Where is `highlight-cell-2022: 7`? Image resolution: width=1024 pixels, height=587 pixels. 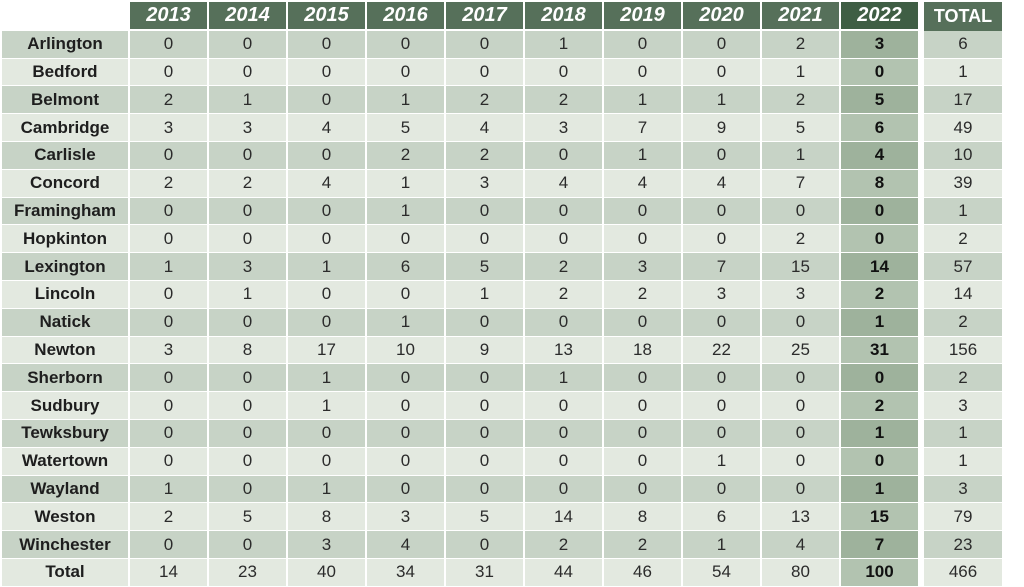 highlight-cell-2022: 7 is located at coordinates (879, 545).